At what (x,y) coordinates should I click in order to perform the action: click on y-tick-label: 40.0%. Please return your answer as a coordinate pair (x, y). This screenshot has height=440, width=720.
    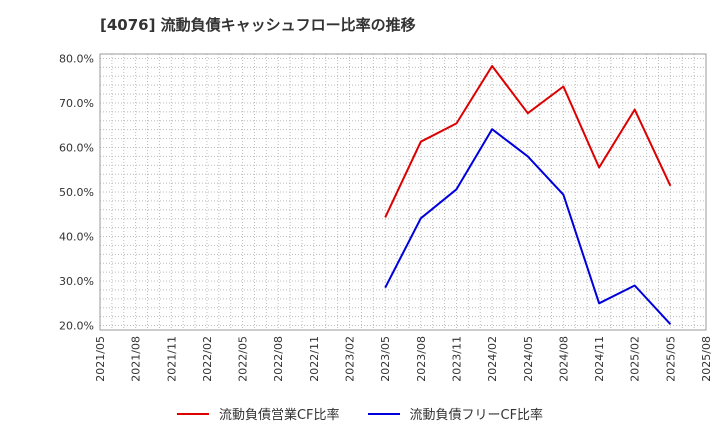
    Looking at the image, I should click on (76, 237).